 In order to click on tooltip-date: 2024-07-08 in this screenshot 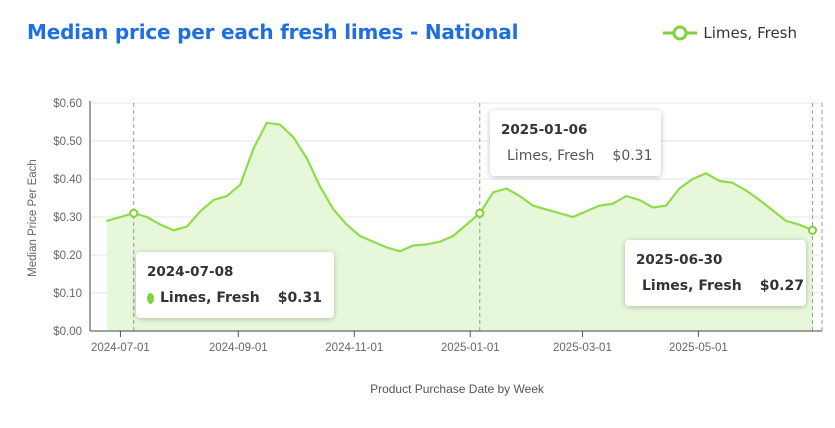, I will do `click(190, 272)`.